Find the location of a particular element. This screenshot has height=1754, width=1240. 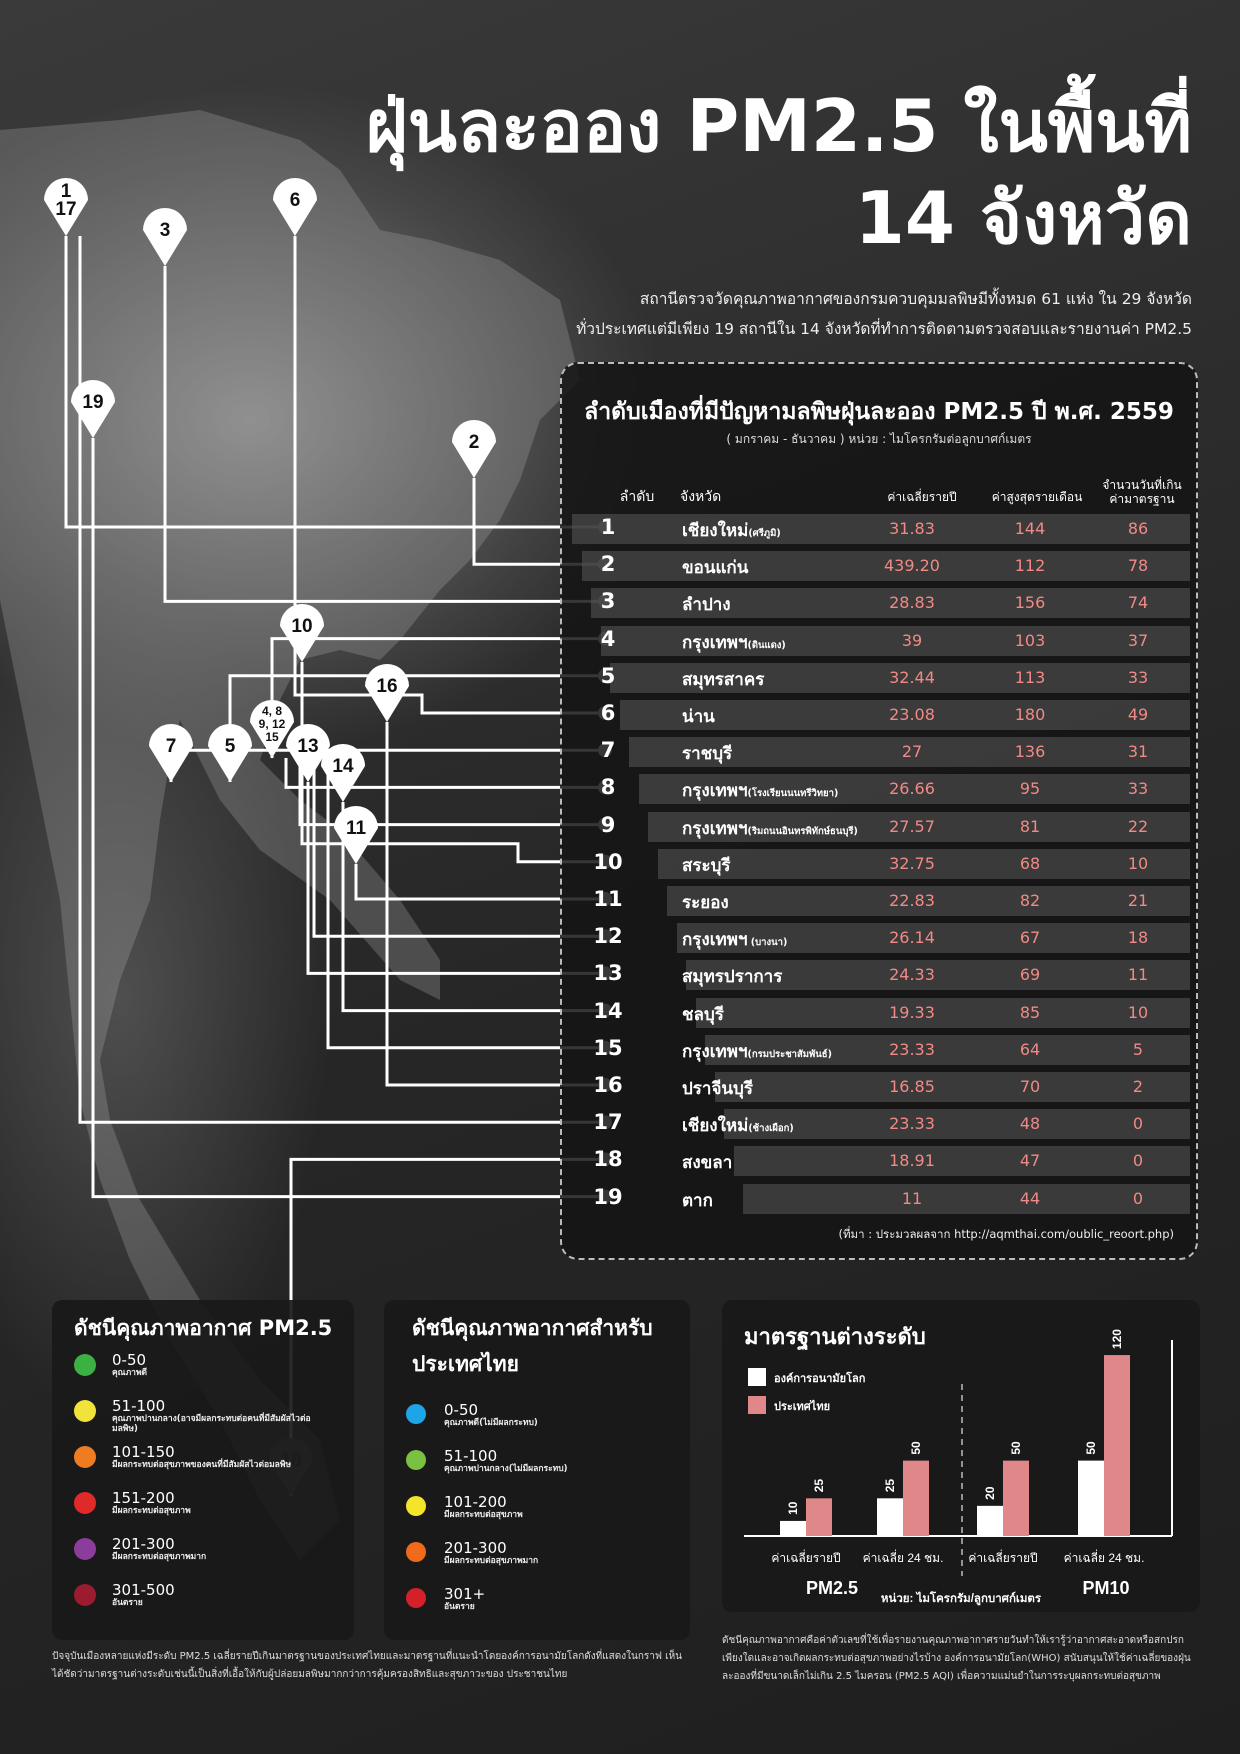

row-annual-avg: 19.33 is located at coordinates (912, 1012).